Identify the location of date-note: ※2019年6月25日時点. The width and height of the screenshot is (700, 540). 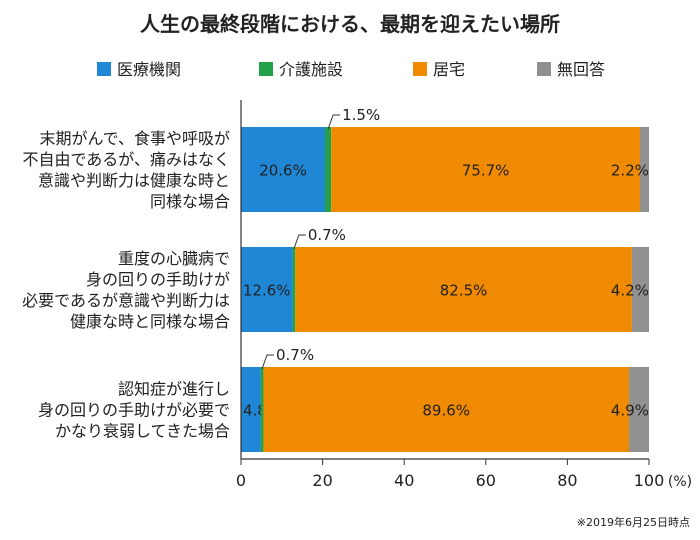
(633, 522).